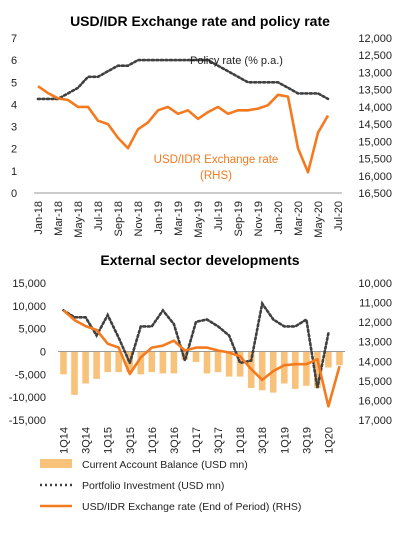 The height and width of the screenshot is (535, 400). What do you see at coordinates (87, 440) in the screenshot?
I see `chart-2-x-tick-label: 3Q14` at bounding box center [87, 440].